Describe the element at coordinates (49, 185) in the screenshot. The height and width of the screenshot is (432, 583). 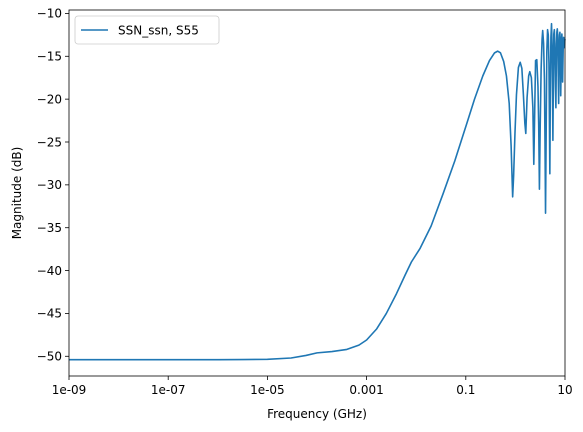
I see `y-tick-label: −30` at that location.